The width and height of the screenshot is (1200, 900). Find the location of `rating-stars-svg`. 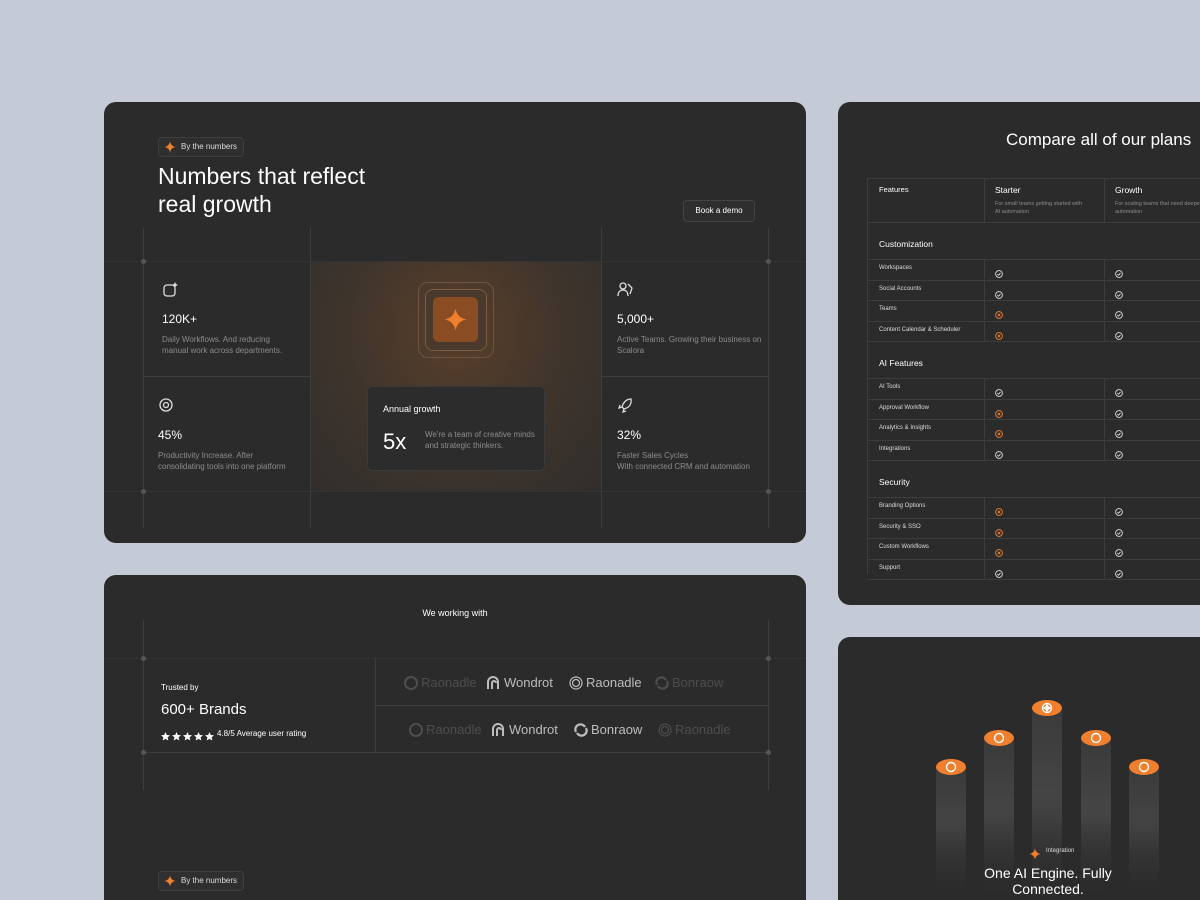

rating-stars-svg is located at coordinates (187, 736).